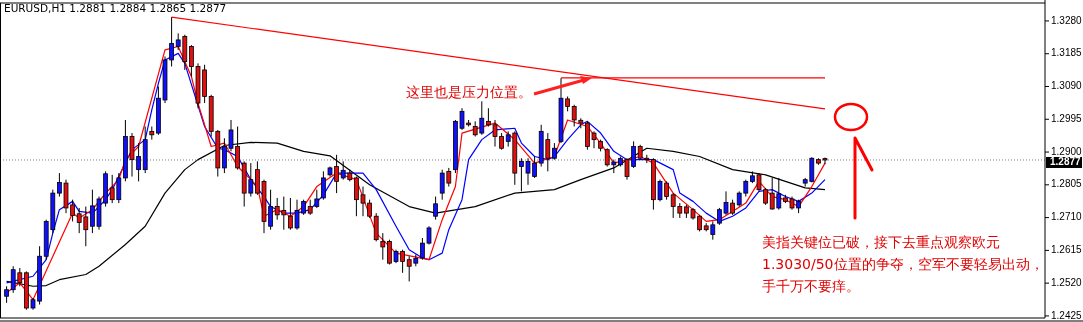 The image size is (1083, 322). I want to click on chart-title: EURUSD,H1 1.2881 1.2884 1.2865 1.2877, so click(115, 8).